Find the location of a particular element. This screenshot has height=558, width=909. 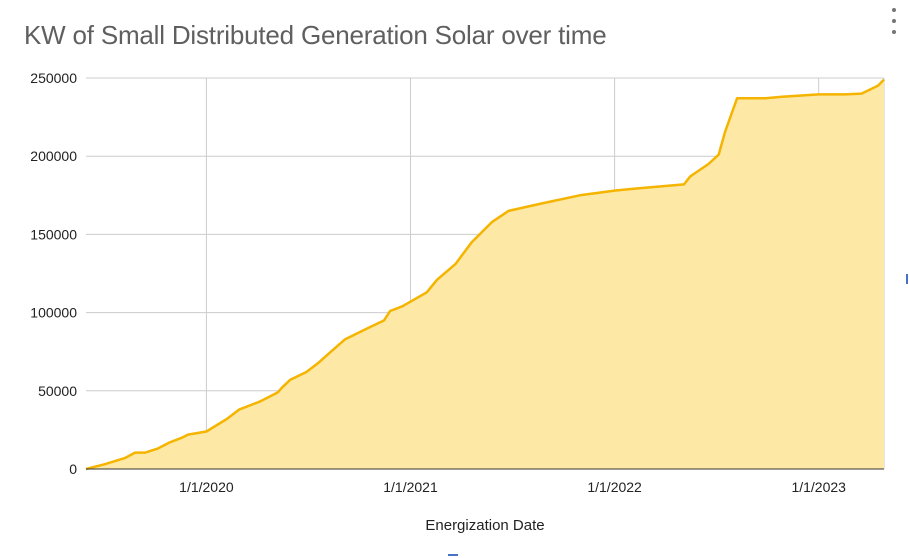

y-tick-label: 0 is located at coordinates (73, 469).